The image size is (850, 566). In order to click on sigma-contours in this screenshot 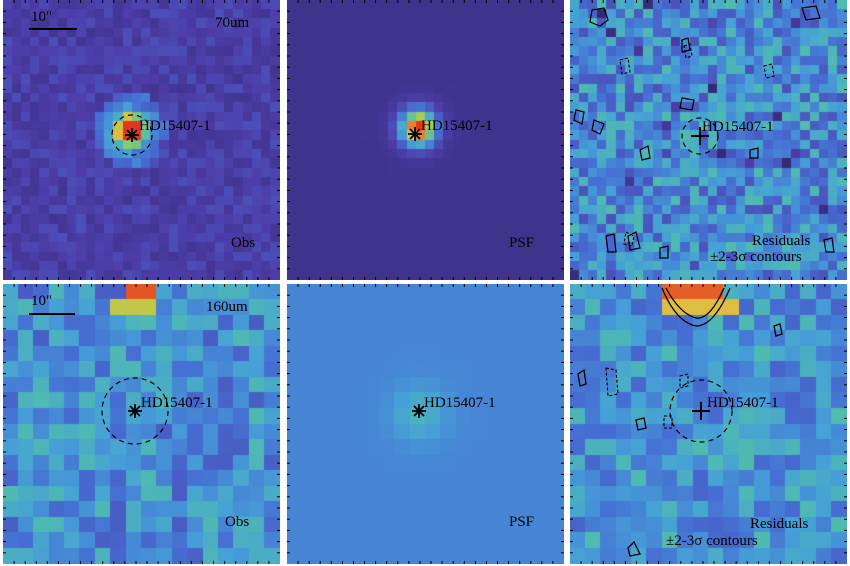, I will do `click(680, 422)`.